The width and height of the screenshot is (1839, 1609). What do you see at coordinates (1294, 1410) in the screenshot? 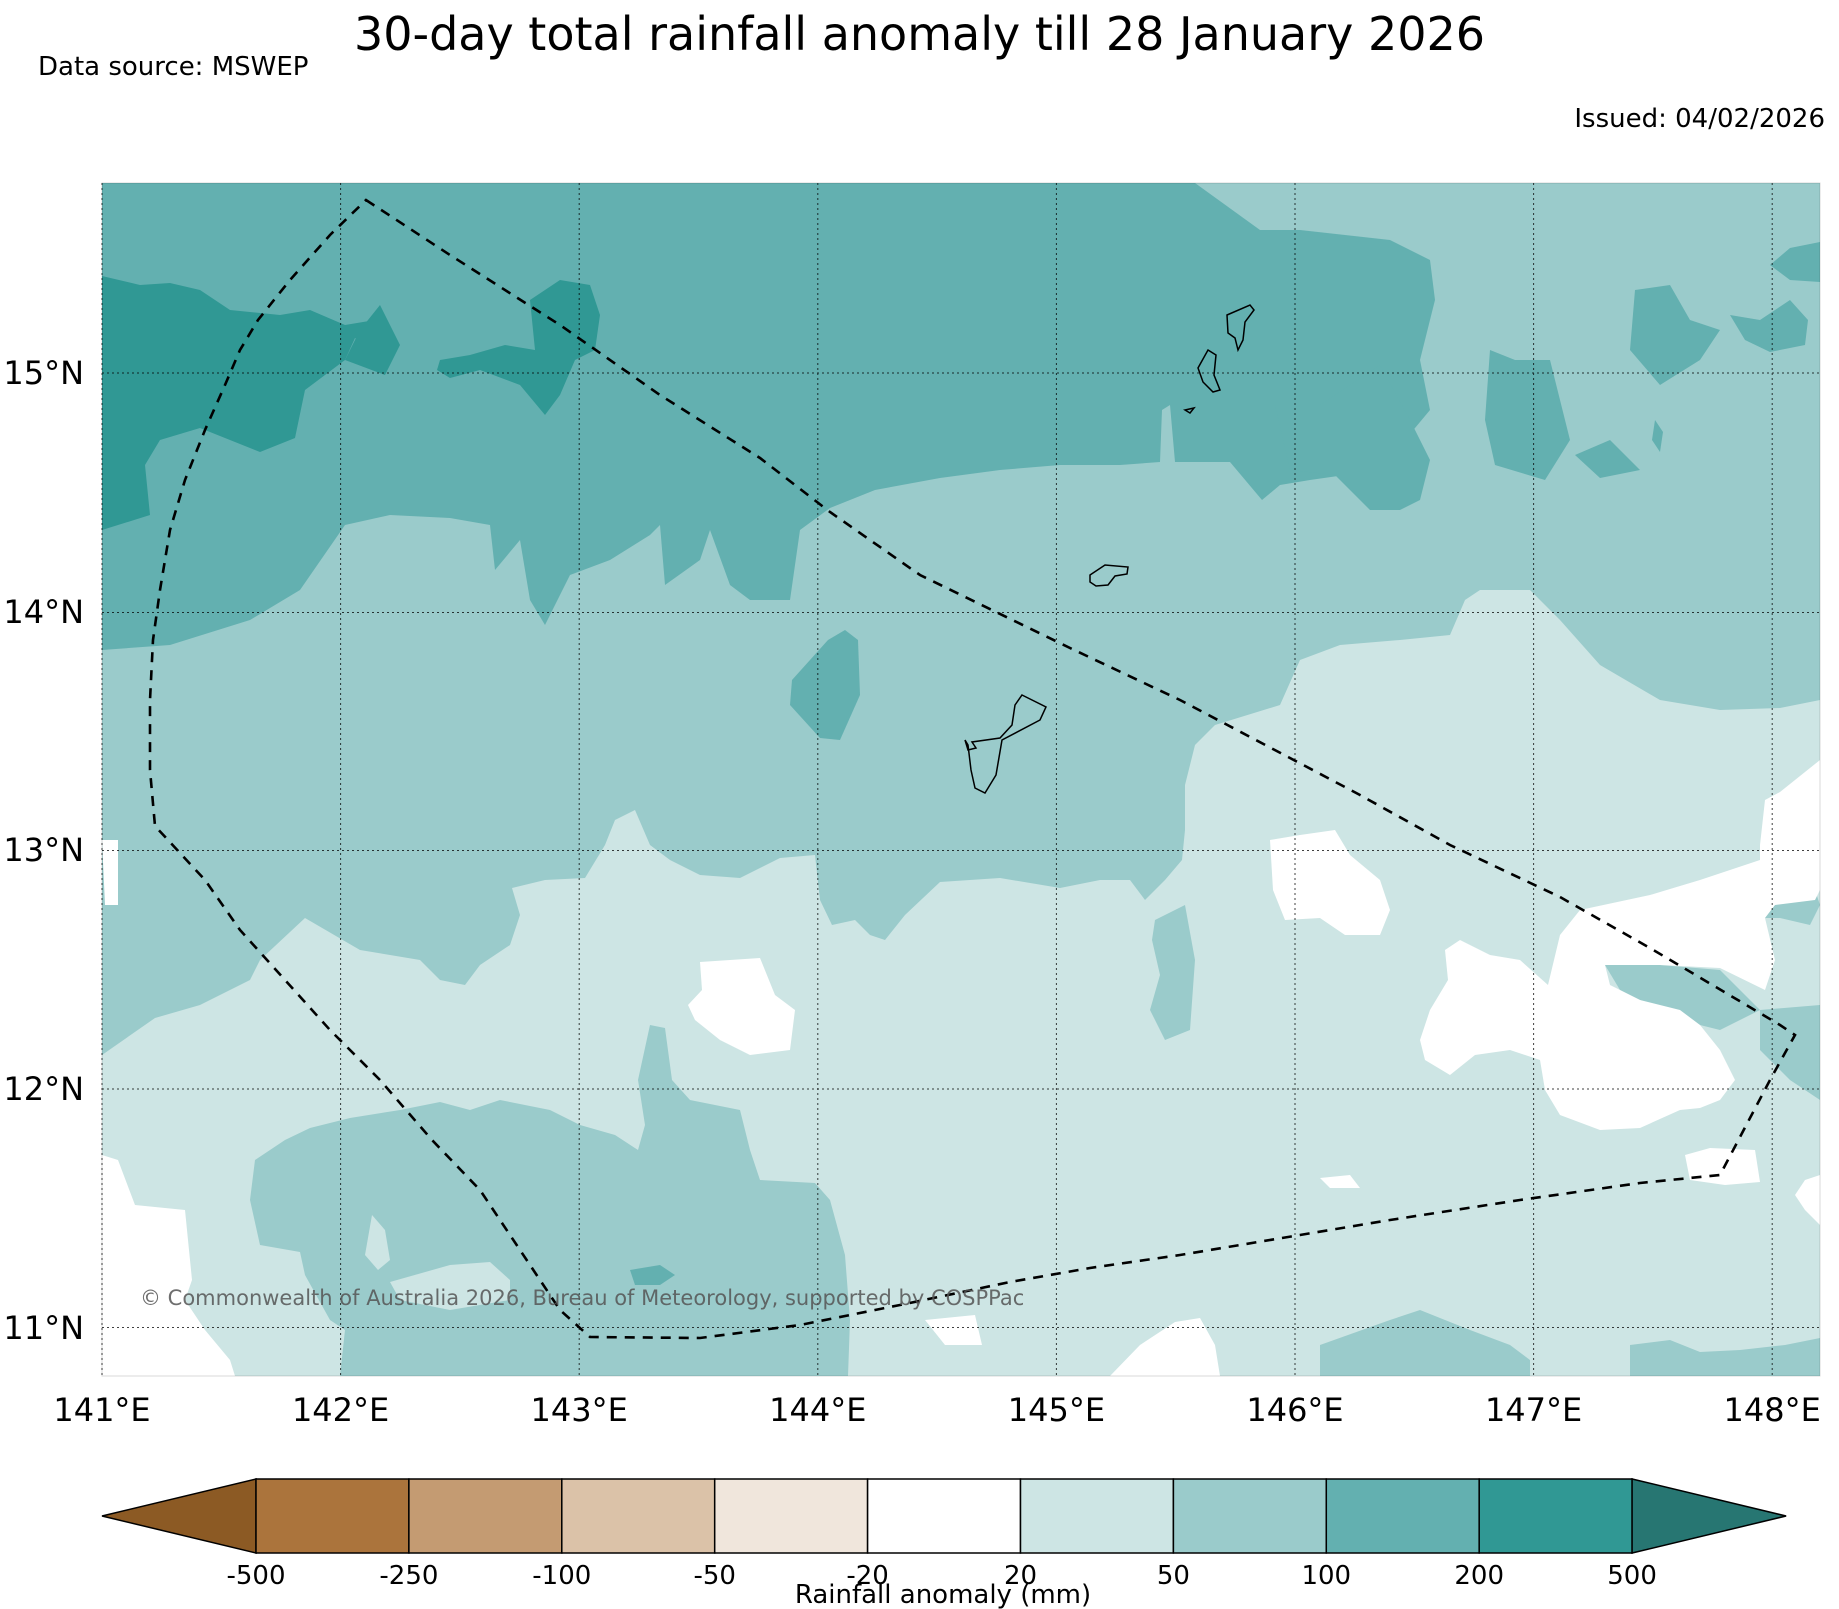
I see `lon-label: 146°E` at bounding box center [1294, 1410].